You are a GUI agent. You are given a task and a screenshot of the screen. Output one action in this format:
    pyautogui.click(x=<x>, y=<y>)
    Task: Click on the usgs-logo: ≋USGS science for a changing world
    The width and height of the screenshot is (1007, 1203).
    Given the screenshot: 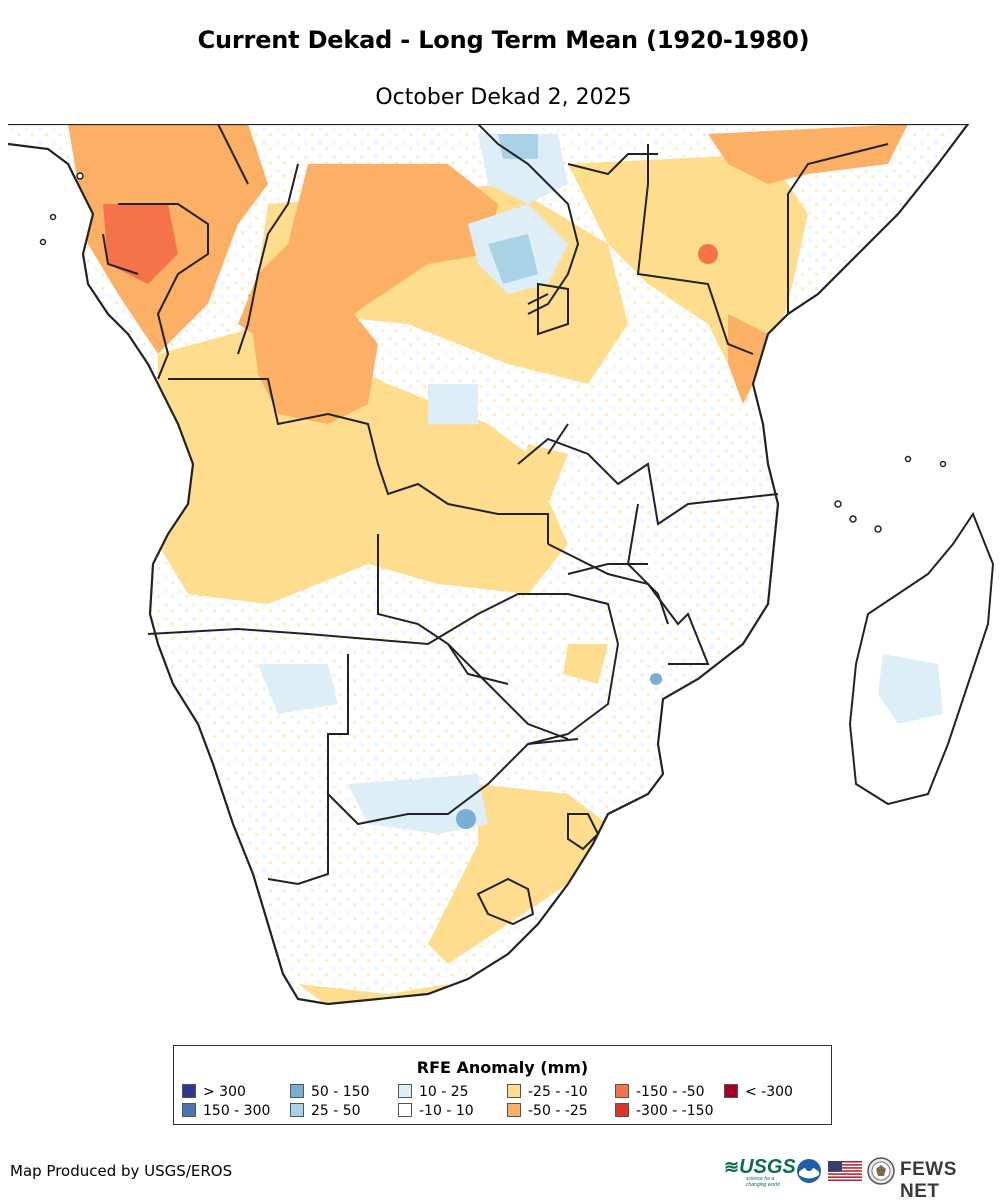 What is the action you would take?
    pyautogui.click(x=760, y=1172)
    